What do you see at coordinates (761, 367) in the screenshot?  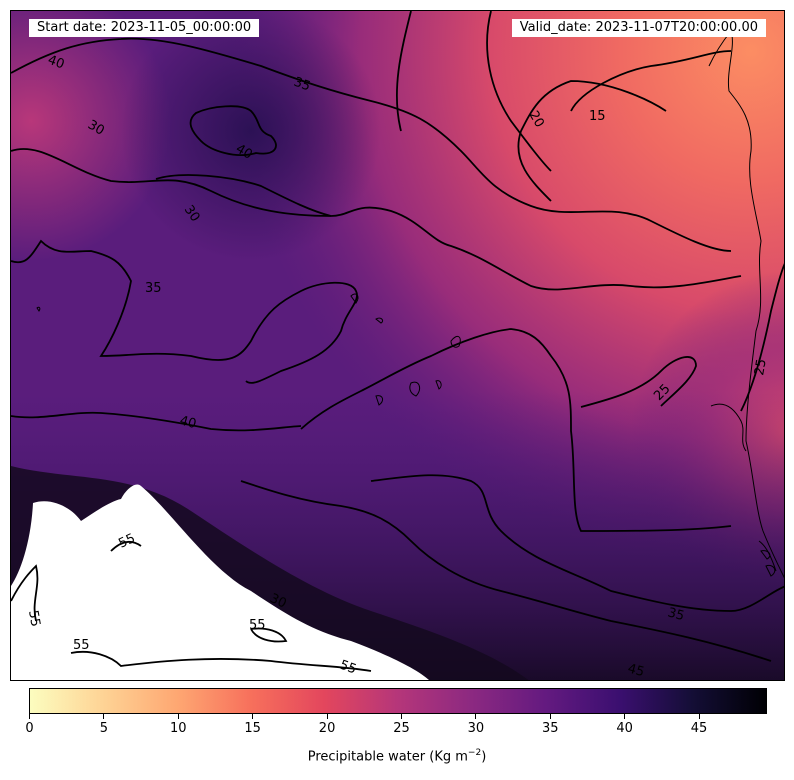 I see `contour-label: 25` at bounding box center [761, 367].